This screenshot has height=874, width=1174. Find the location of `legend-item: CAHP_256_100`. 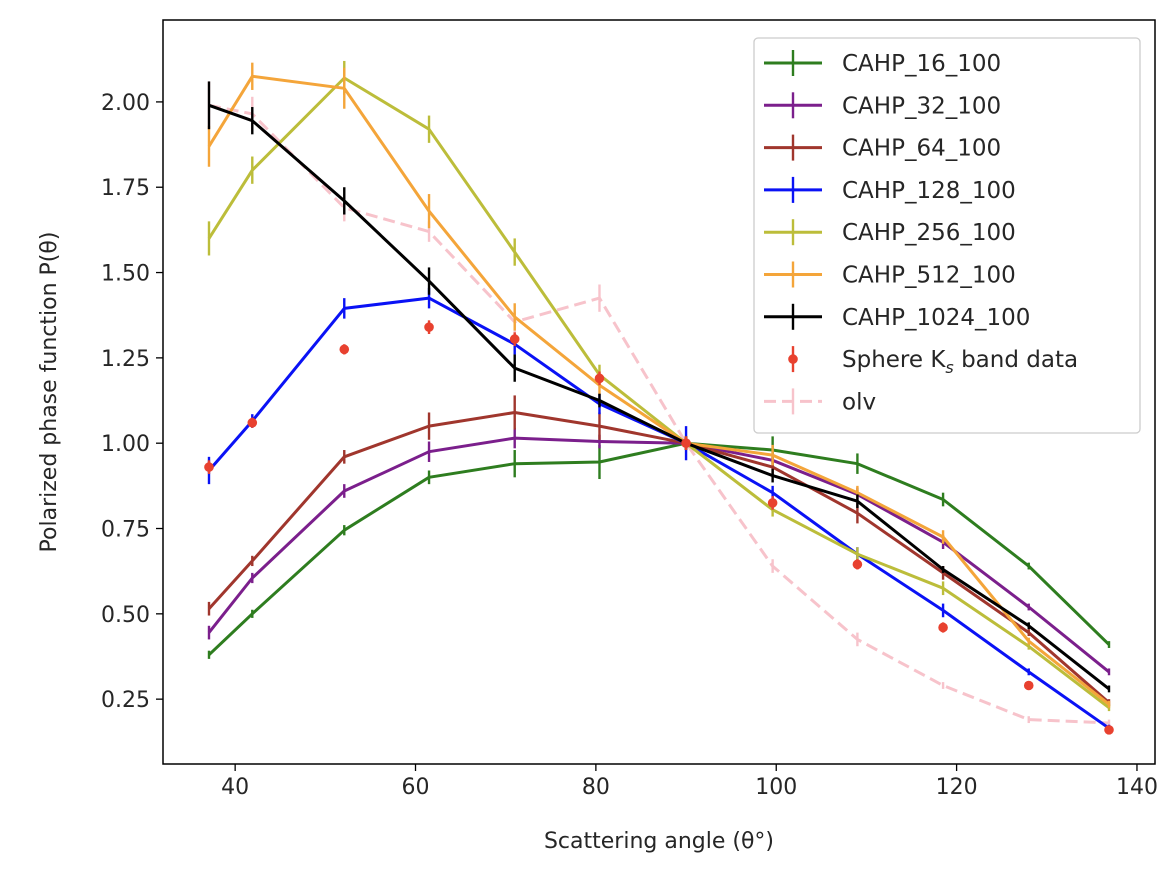

legend-item: CAHP_256_100 is located at coordinates (890, 232).